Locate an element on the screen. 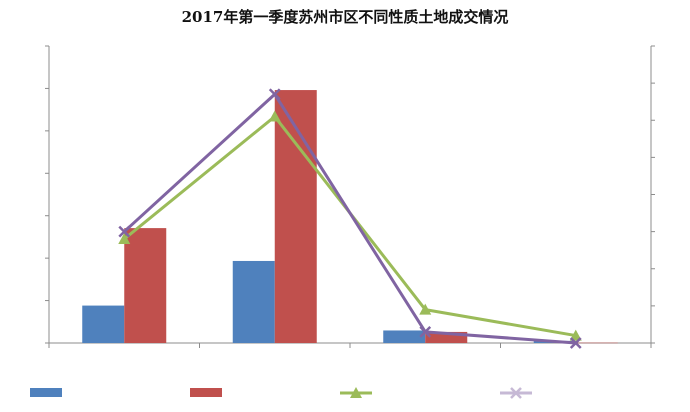 The image size is (690, 412). brand-logo is located at coordinates (588, 385).